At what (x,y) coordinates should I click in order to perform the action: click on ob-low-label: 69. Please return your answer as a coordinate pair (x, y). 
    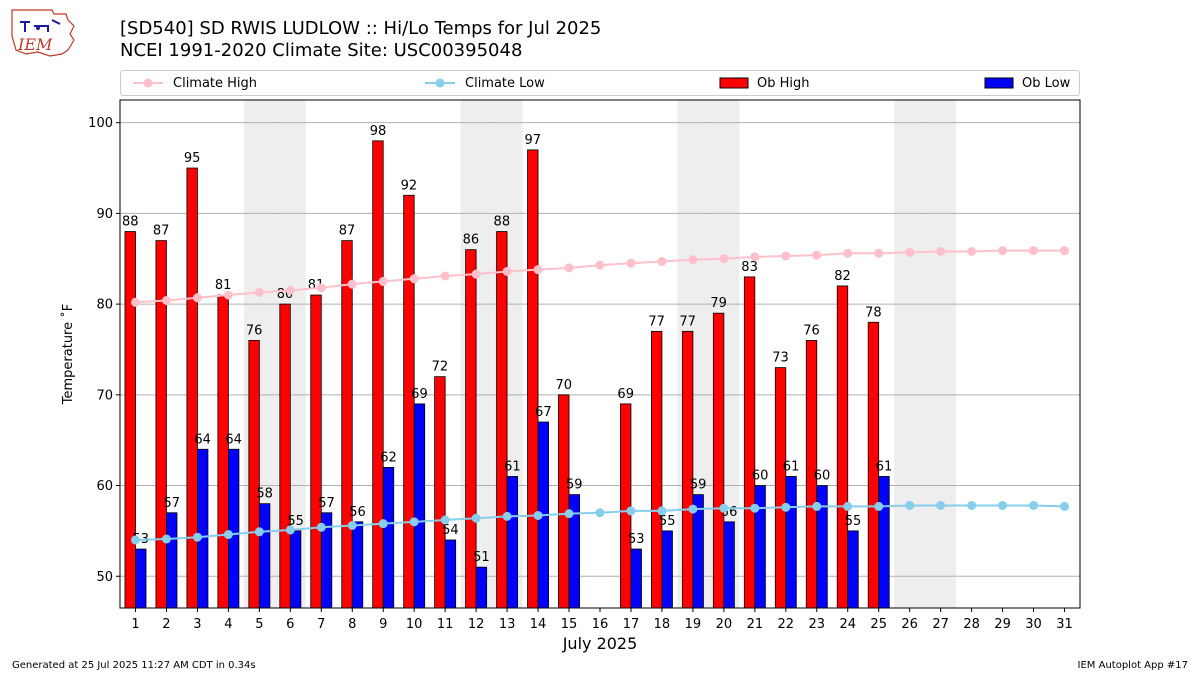
    Looking at the image, I should click on (419, 394).